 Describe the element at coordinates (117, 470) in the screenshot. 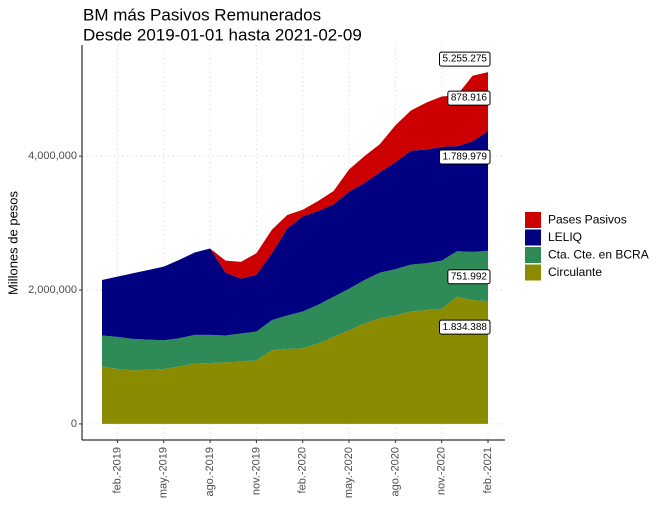

I see `x-tick-label: feb.-2019` at that location.